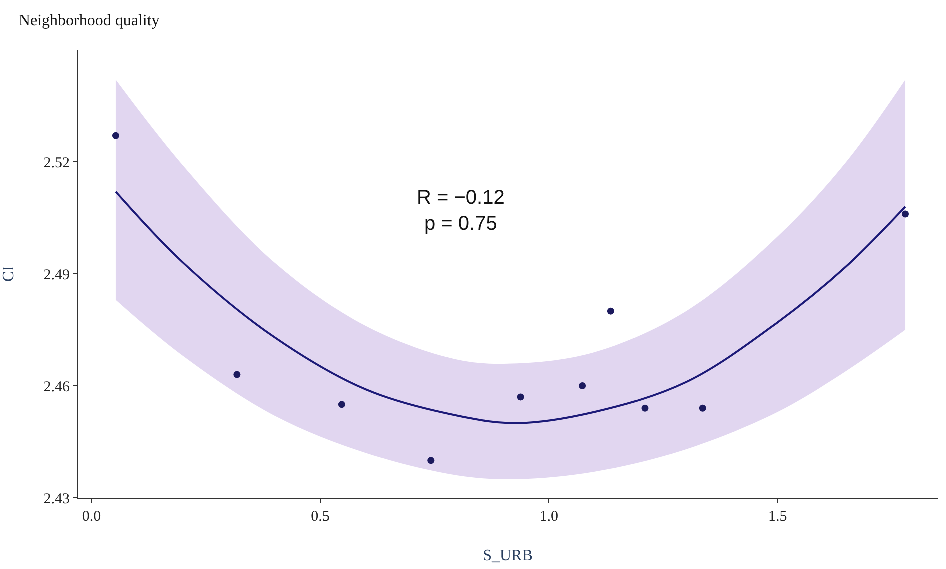  Describe the element at coordinates (778, 517) in the screenshot. I see `x-tick-label: 1.5` at that location.